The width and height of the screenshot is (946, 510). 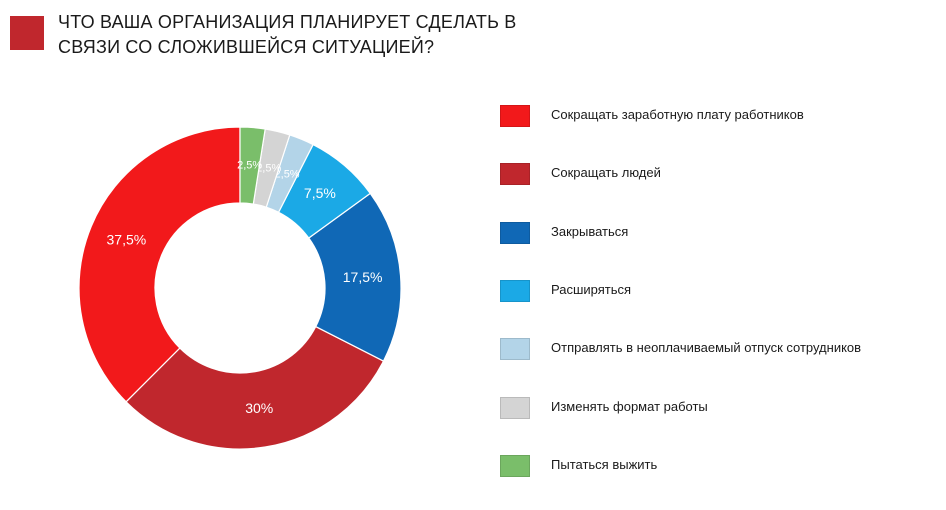 I want to click on legend-item-3: Закрываться, so click(x=720, y=234).